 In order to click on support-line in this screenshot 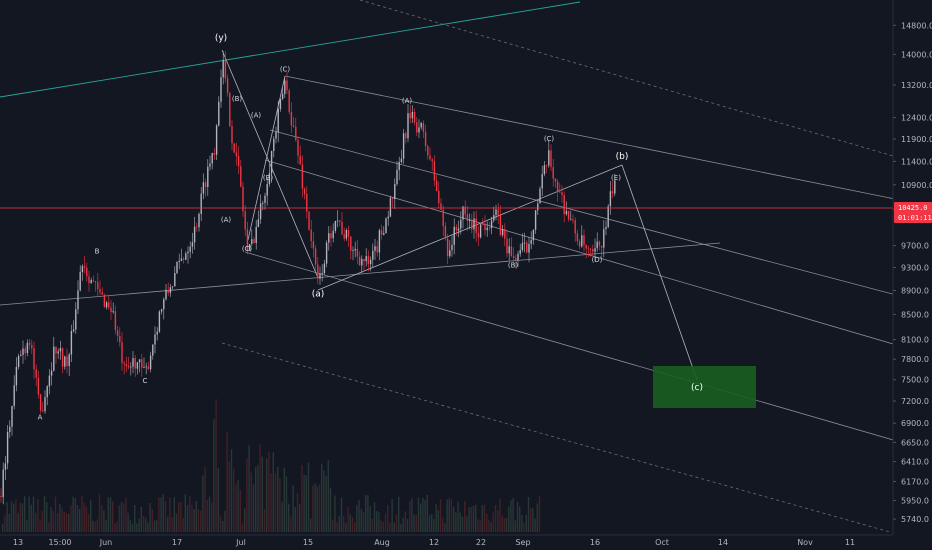, I will do `click(360, 274)`.